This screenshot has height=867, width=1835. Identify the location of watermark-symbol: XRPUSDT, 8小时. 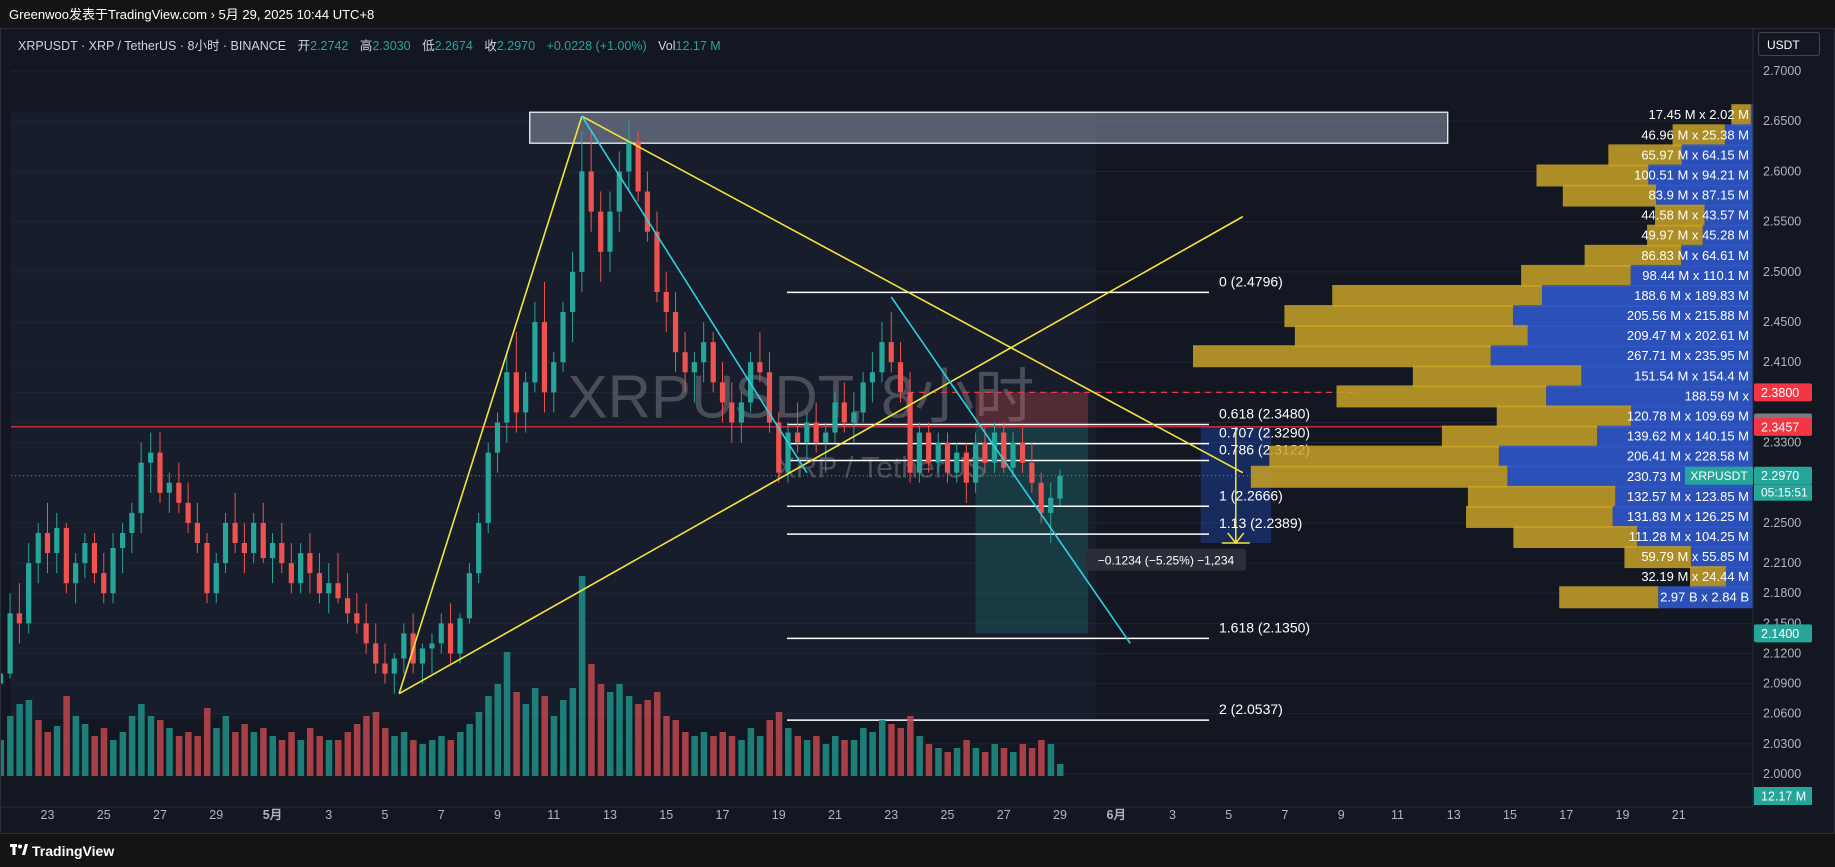
(801, 396).